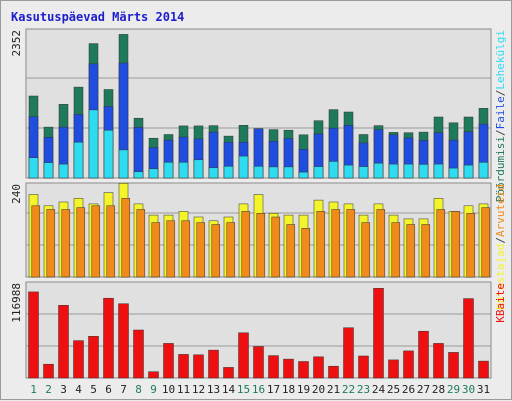 Image resolution: width=512 pixels, height=401 pixels. I want to click on x-tick-label: 12, so click(198, 389).